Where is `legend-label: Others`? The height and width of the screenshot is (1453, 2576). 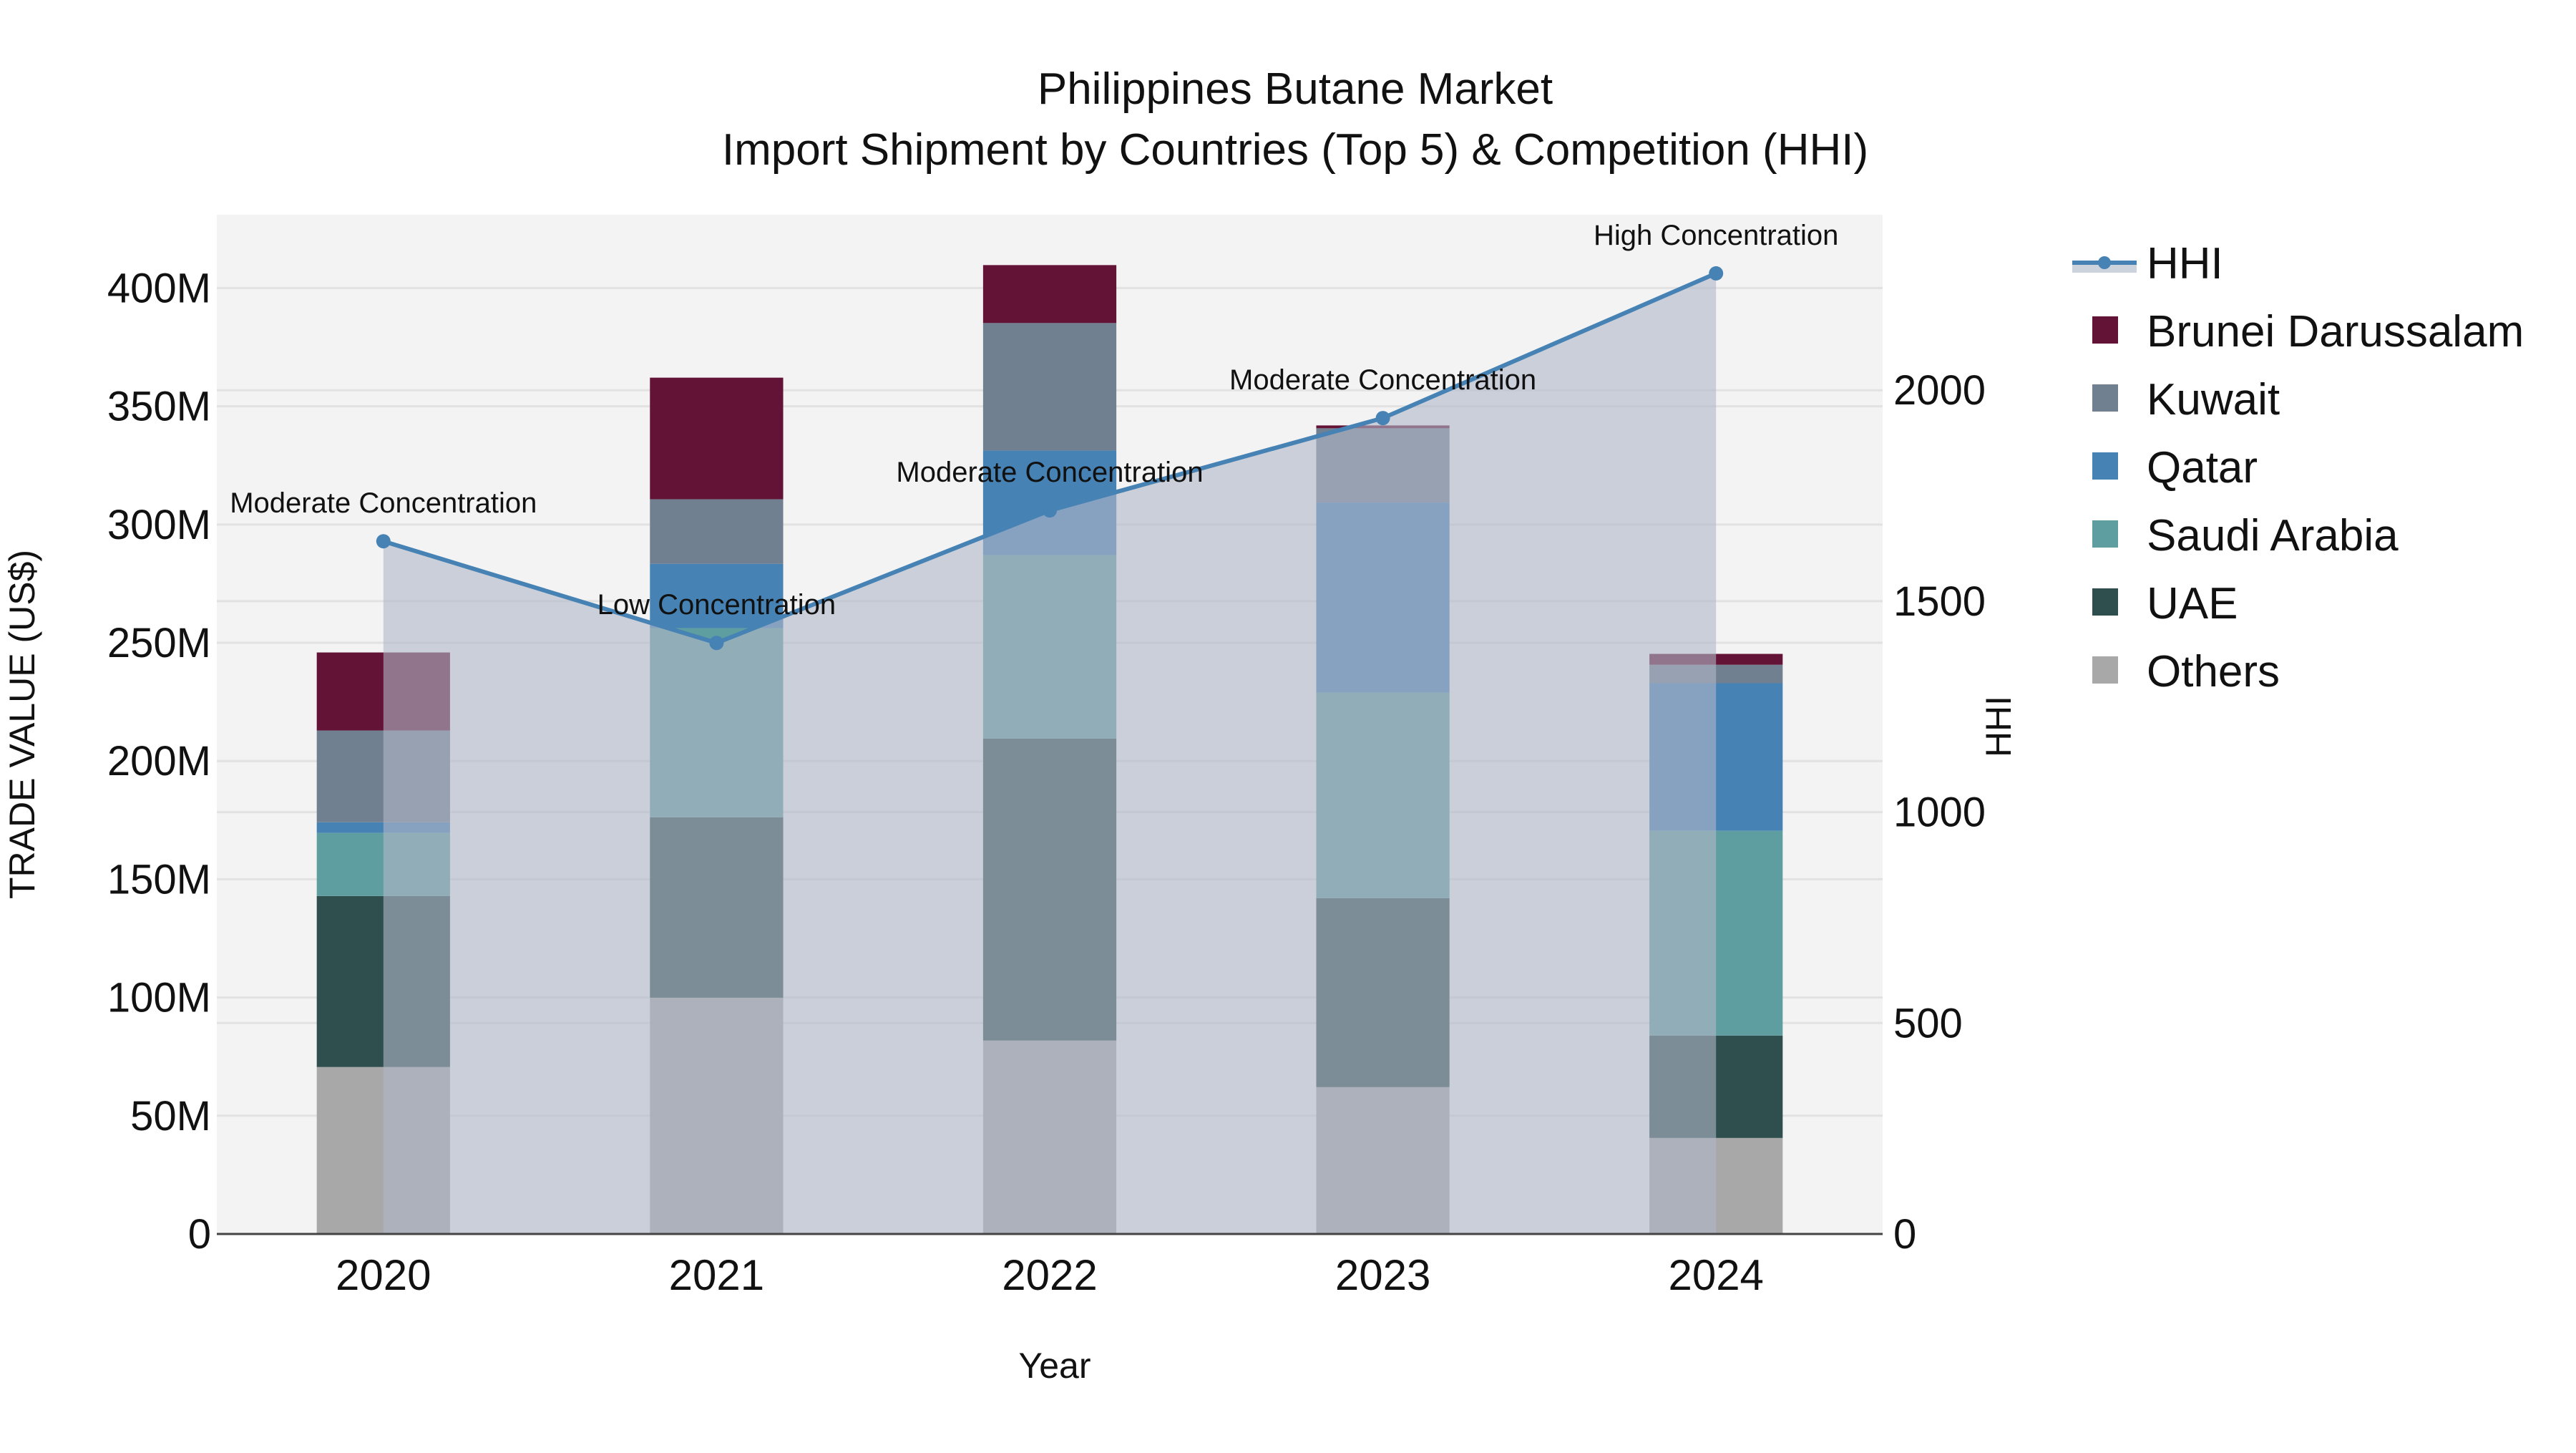 legend-label: Others is located at coordinates (2213, 671).